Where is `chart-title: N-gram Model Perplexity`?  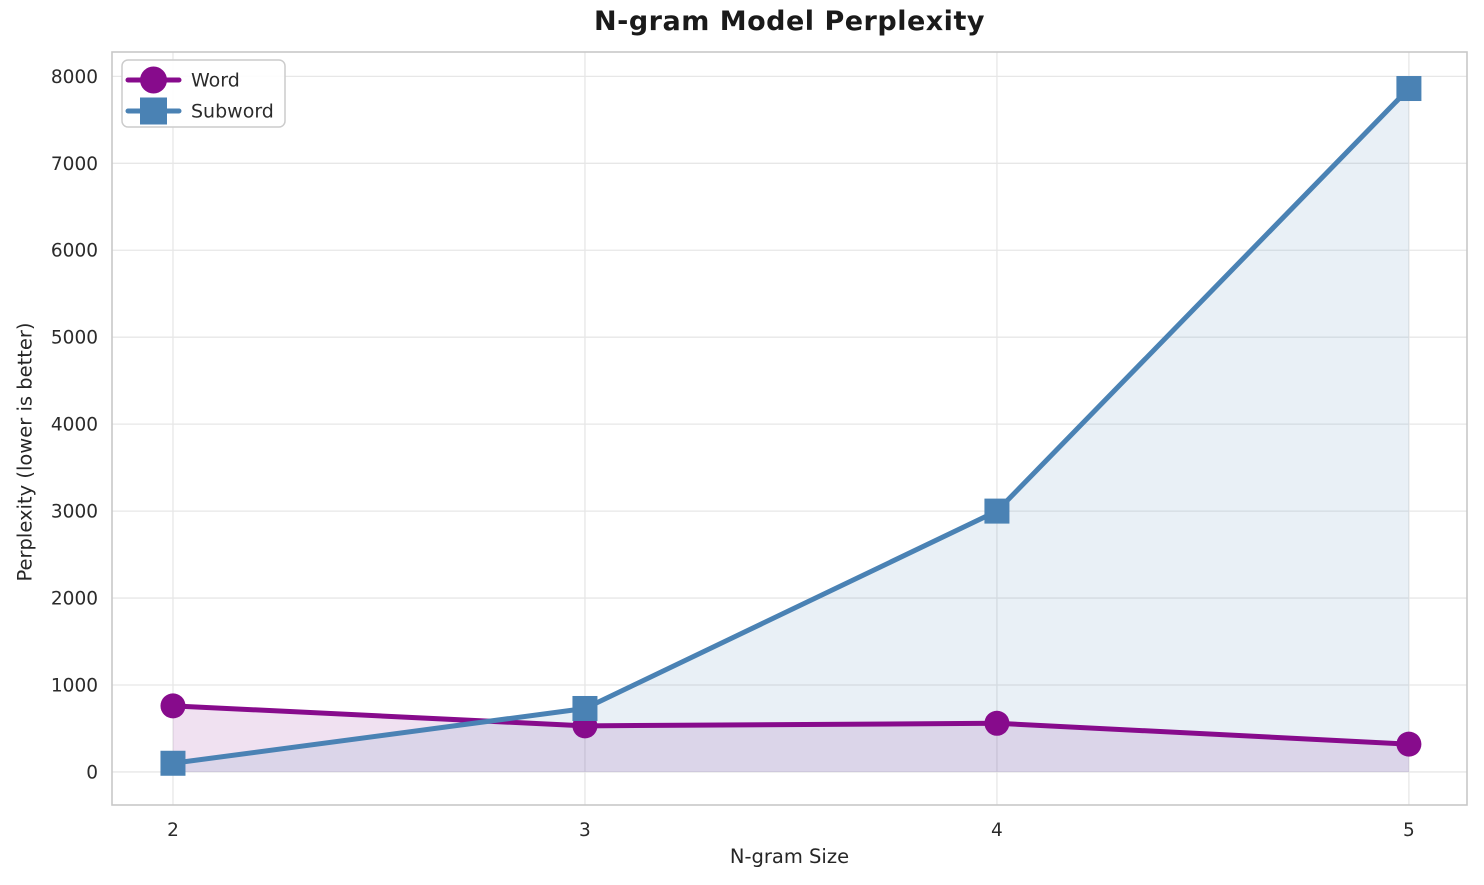
chart-title: N-gram Model Perplexity is located at coordinates (789, 21).